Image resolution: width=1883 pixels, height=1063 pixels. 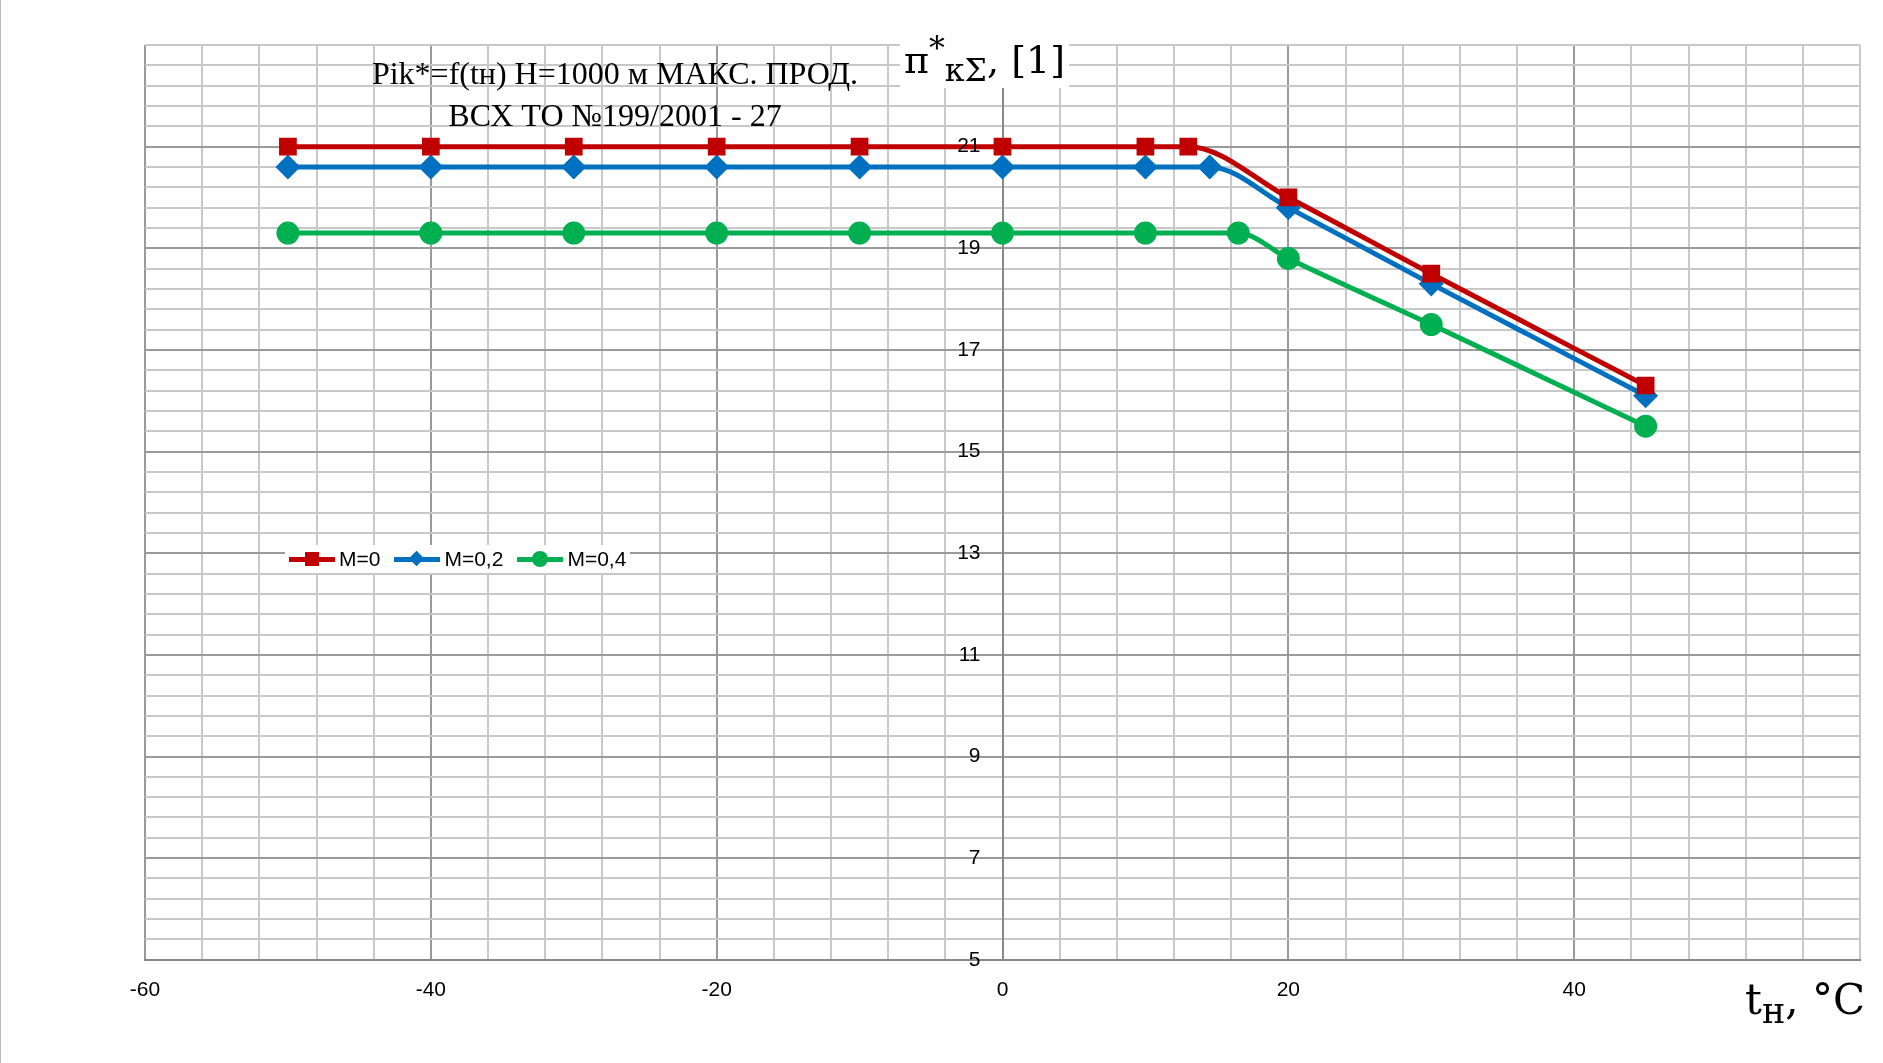 I want to click on y-tick-label: 15, so click(x=969, y=450).